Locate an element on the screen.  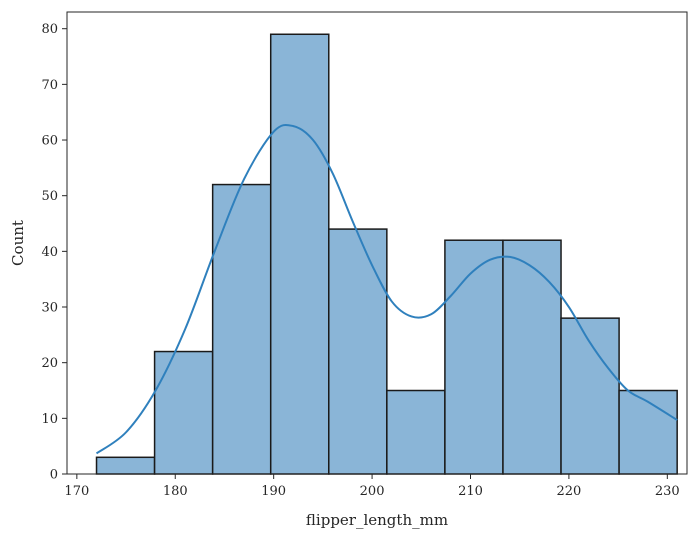
x-tick-label: 190 is located at coordinates (273, 491).